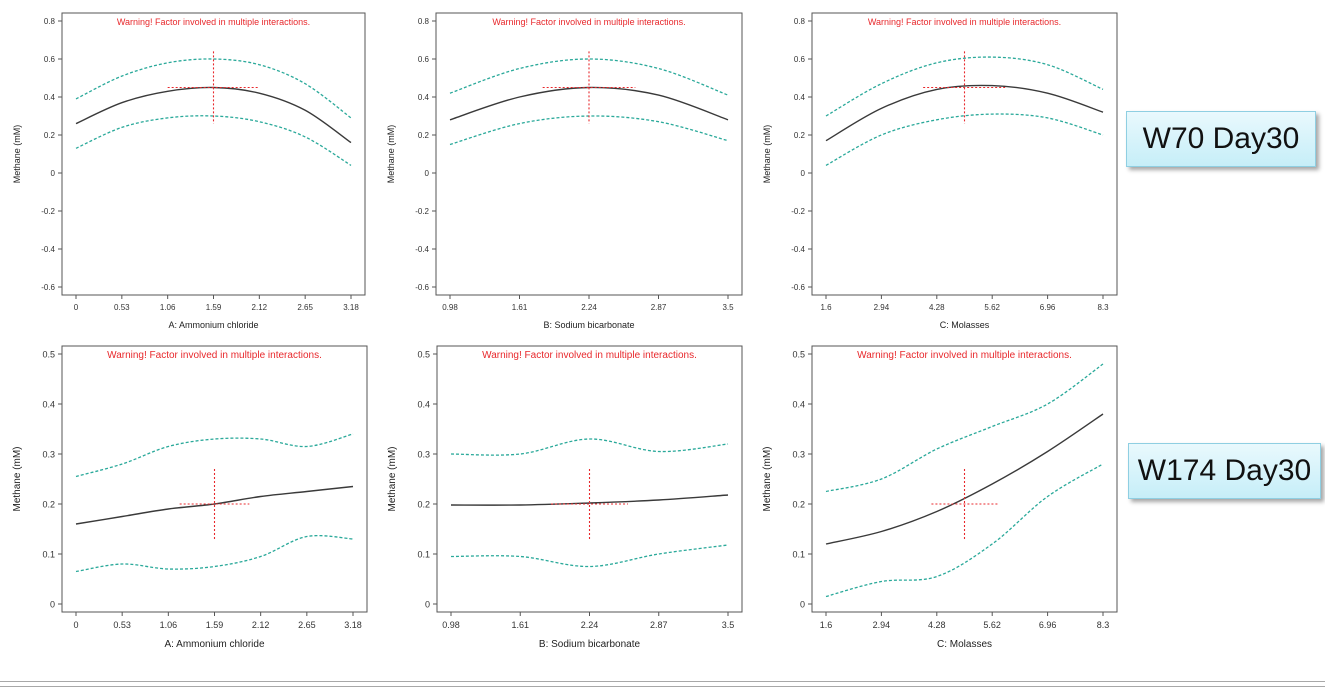 Image resolution: width=1325 pixels, height=693 pixels. What do you see at coordinates (261, 625) in the screenshot?
I see `x-tick-label: 2.12` at bounding box center [261, 625].